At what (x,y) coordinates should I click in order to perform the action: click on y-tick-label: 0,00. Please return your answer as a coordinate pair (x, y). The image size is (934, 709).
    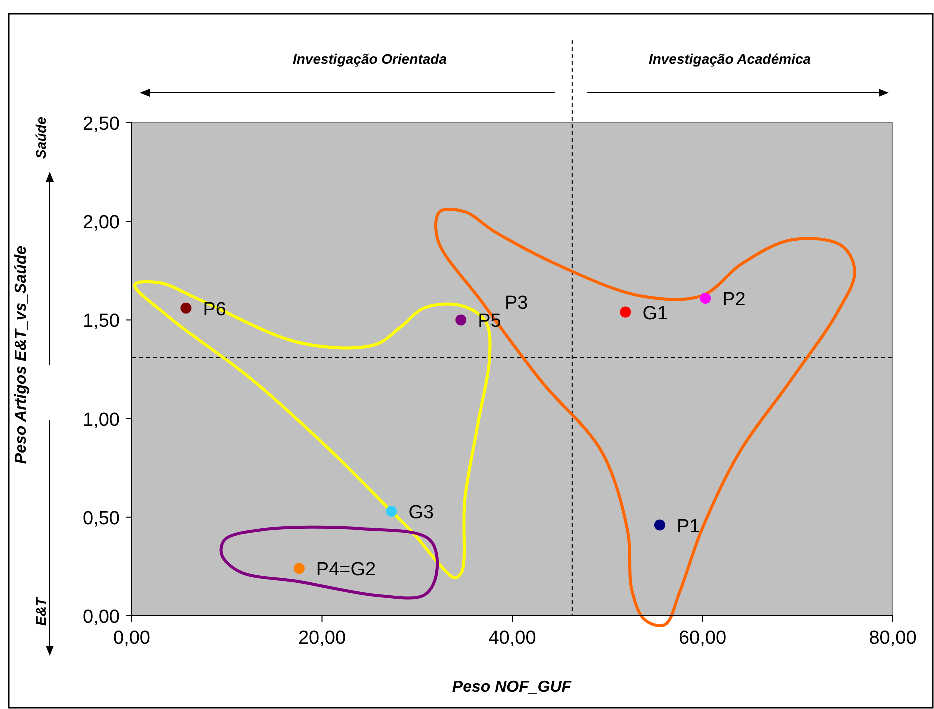
    Looking at the image, I should click on (101, 617).